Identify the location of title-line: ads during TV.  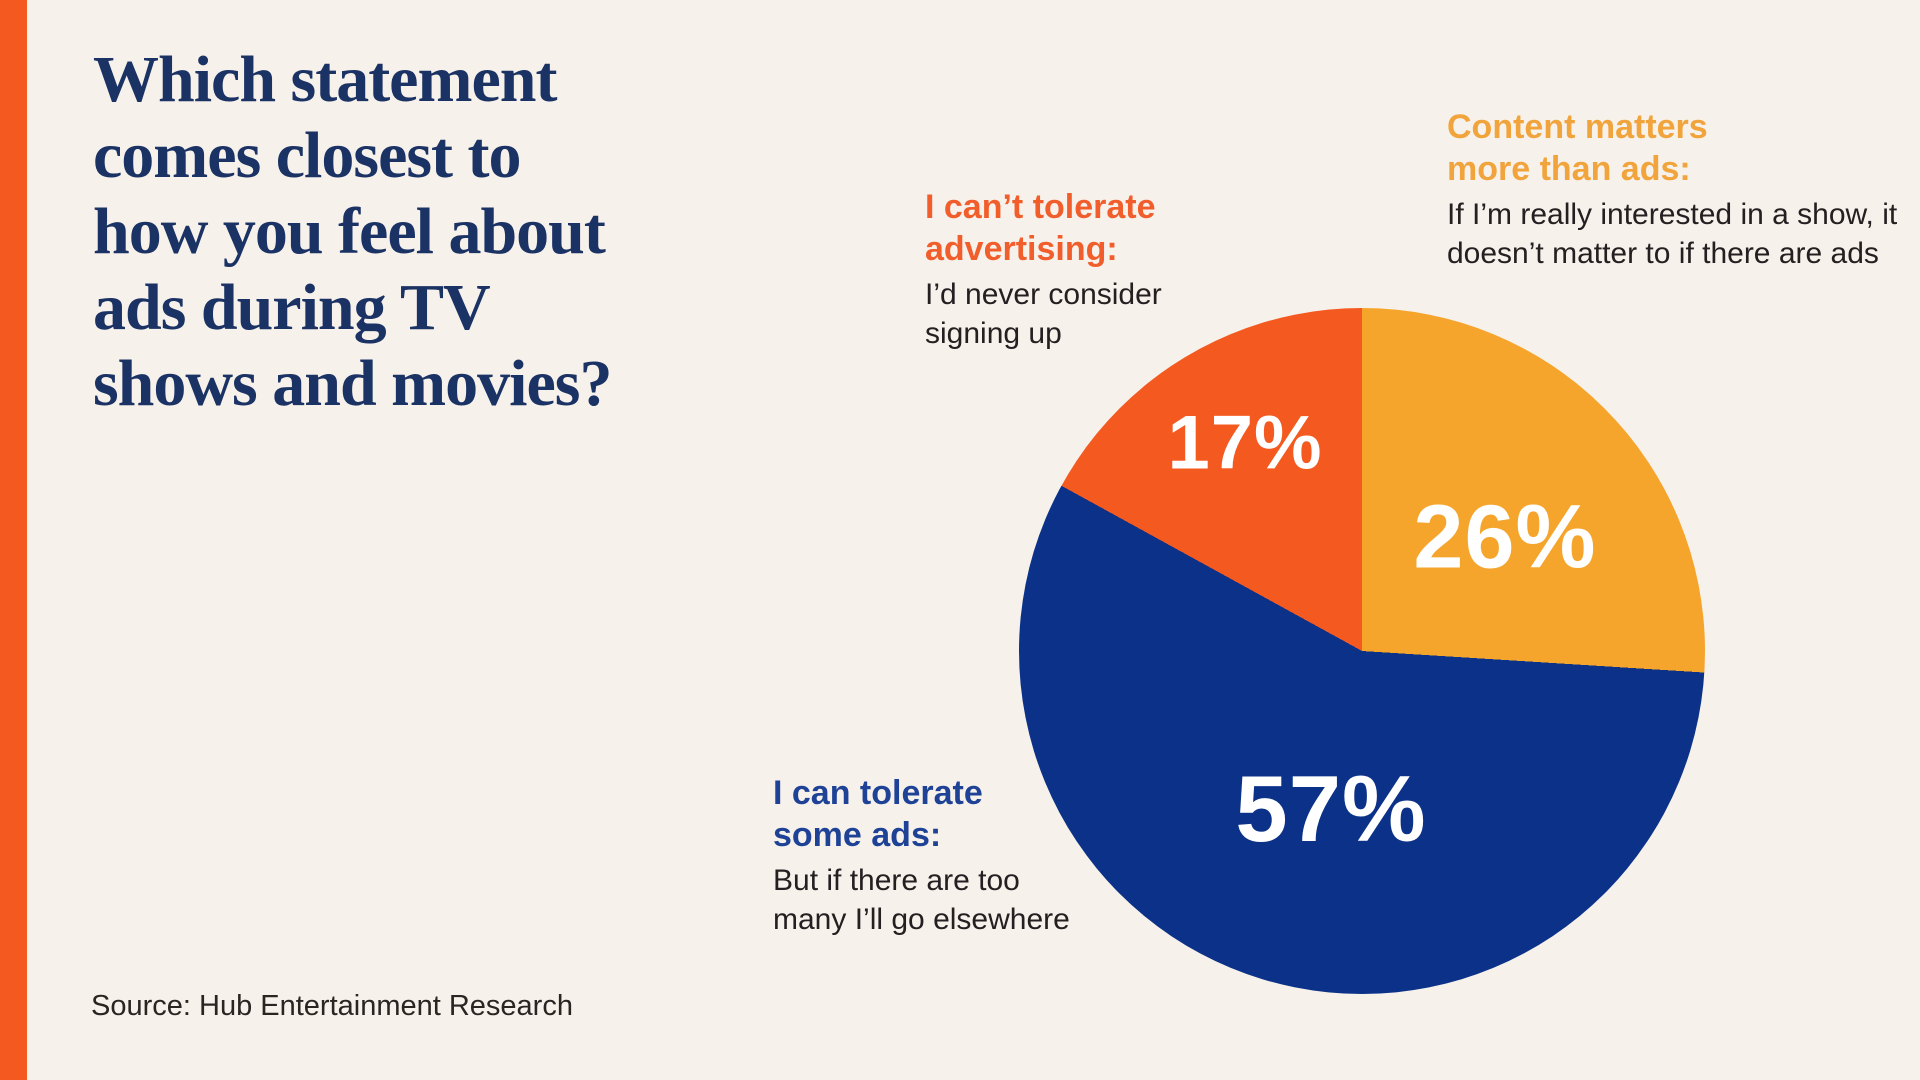
(292, 307).